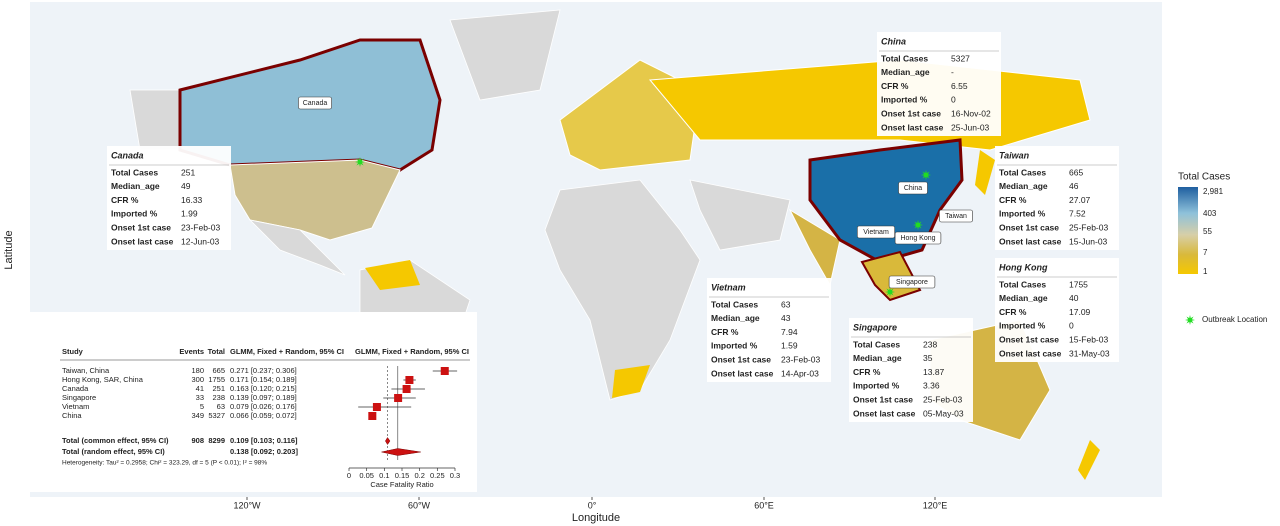 The height and width of the screenshot is (526, 1280). I want to click on info-value: 17.09, so click(1080, 312).